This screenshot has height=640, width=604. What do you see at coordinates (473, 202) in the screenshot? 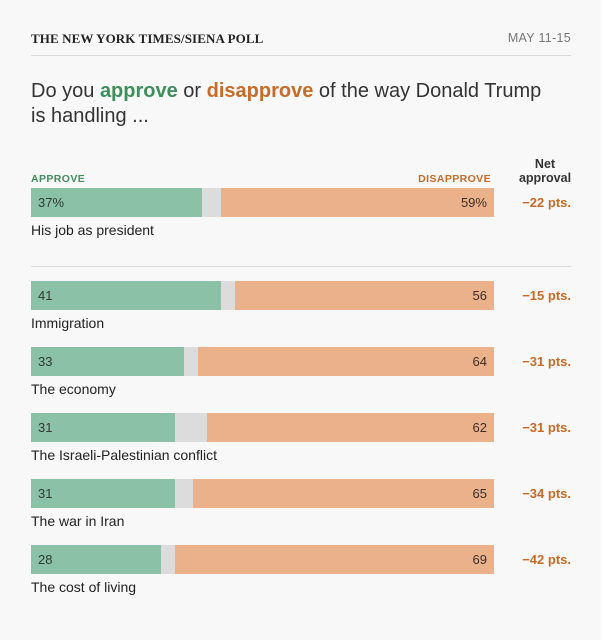
I see `disapprove-value-label: 59%` at bounding box center [473, 202].